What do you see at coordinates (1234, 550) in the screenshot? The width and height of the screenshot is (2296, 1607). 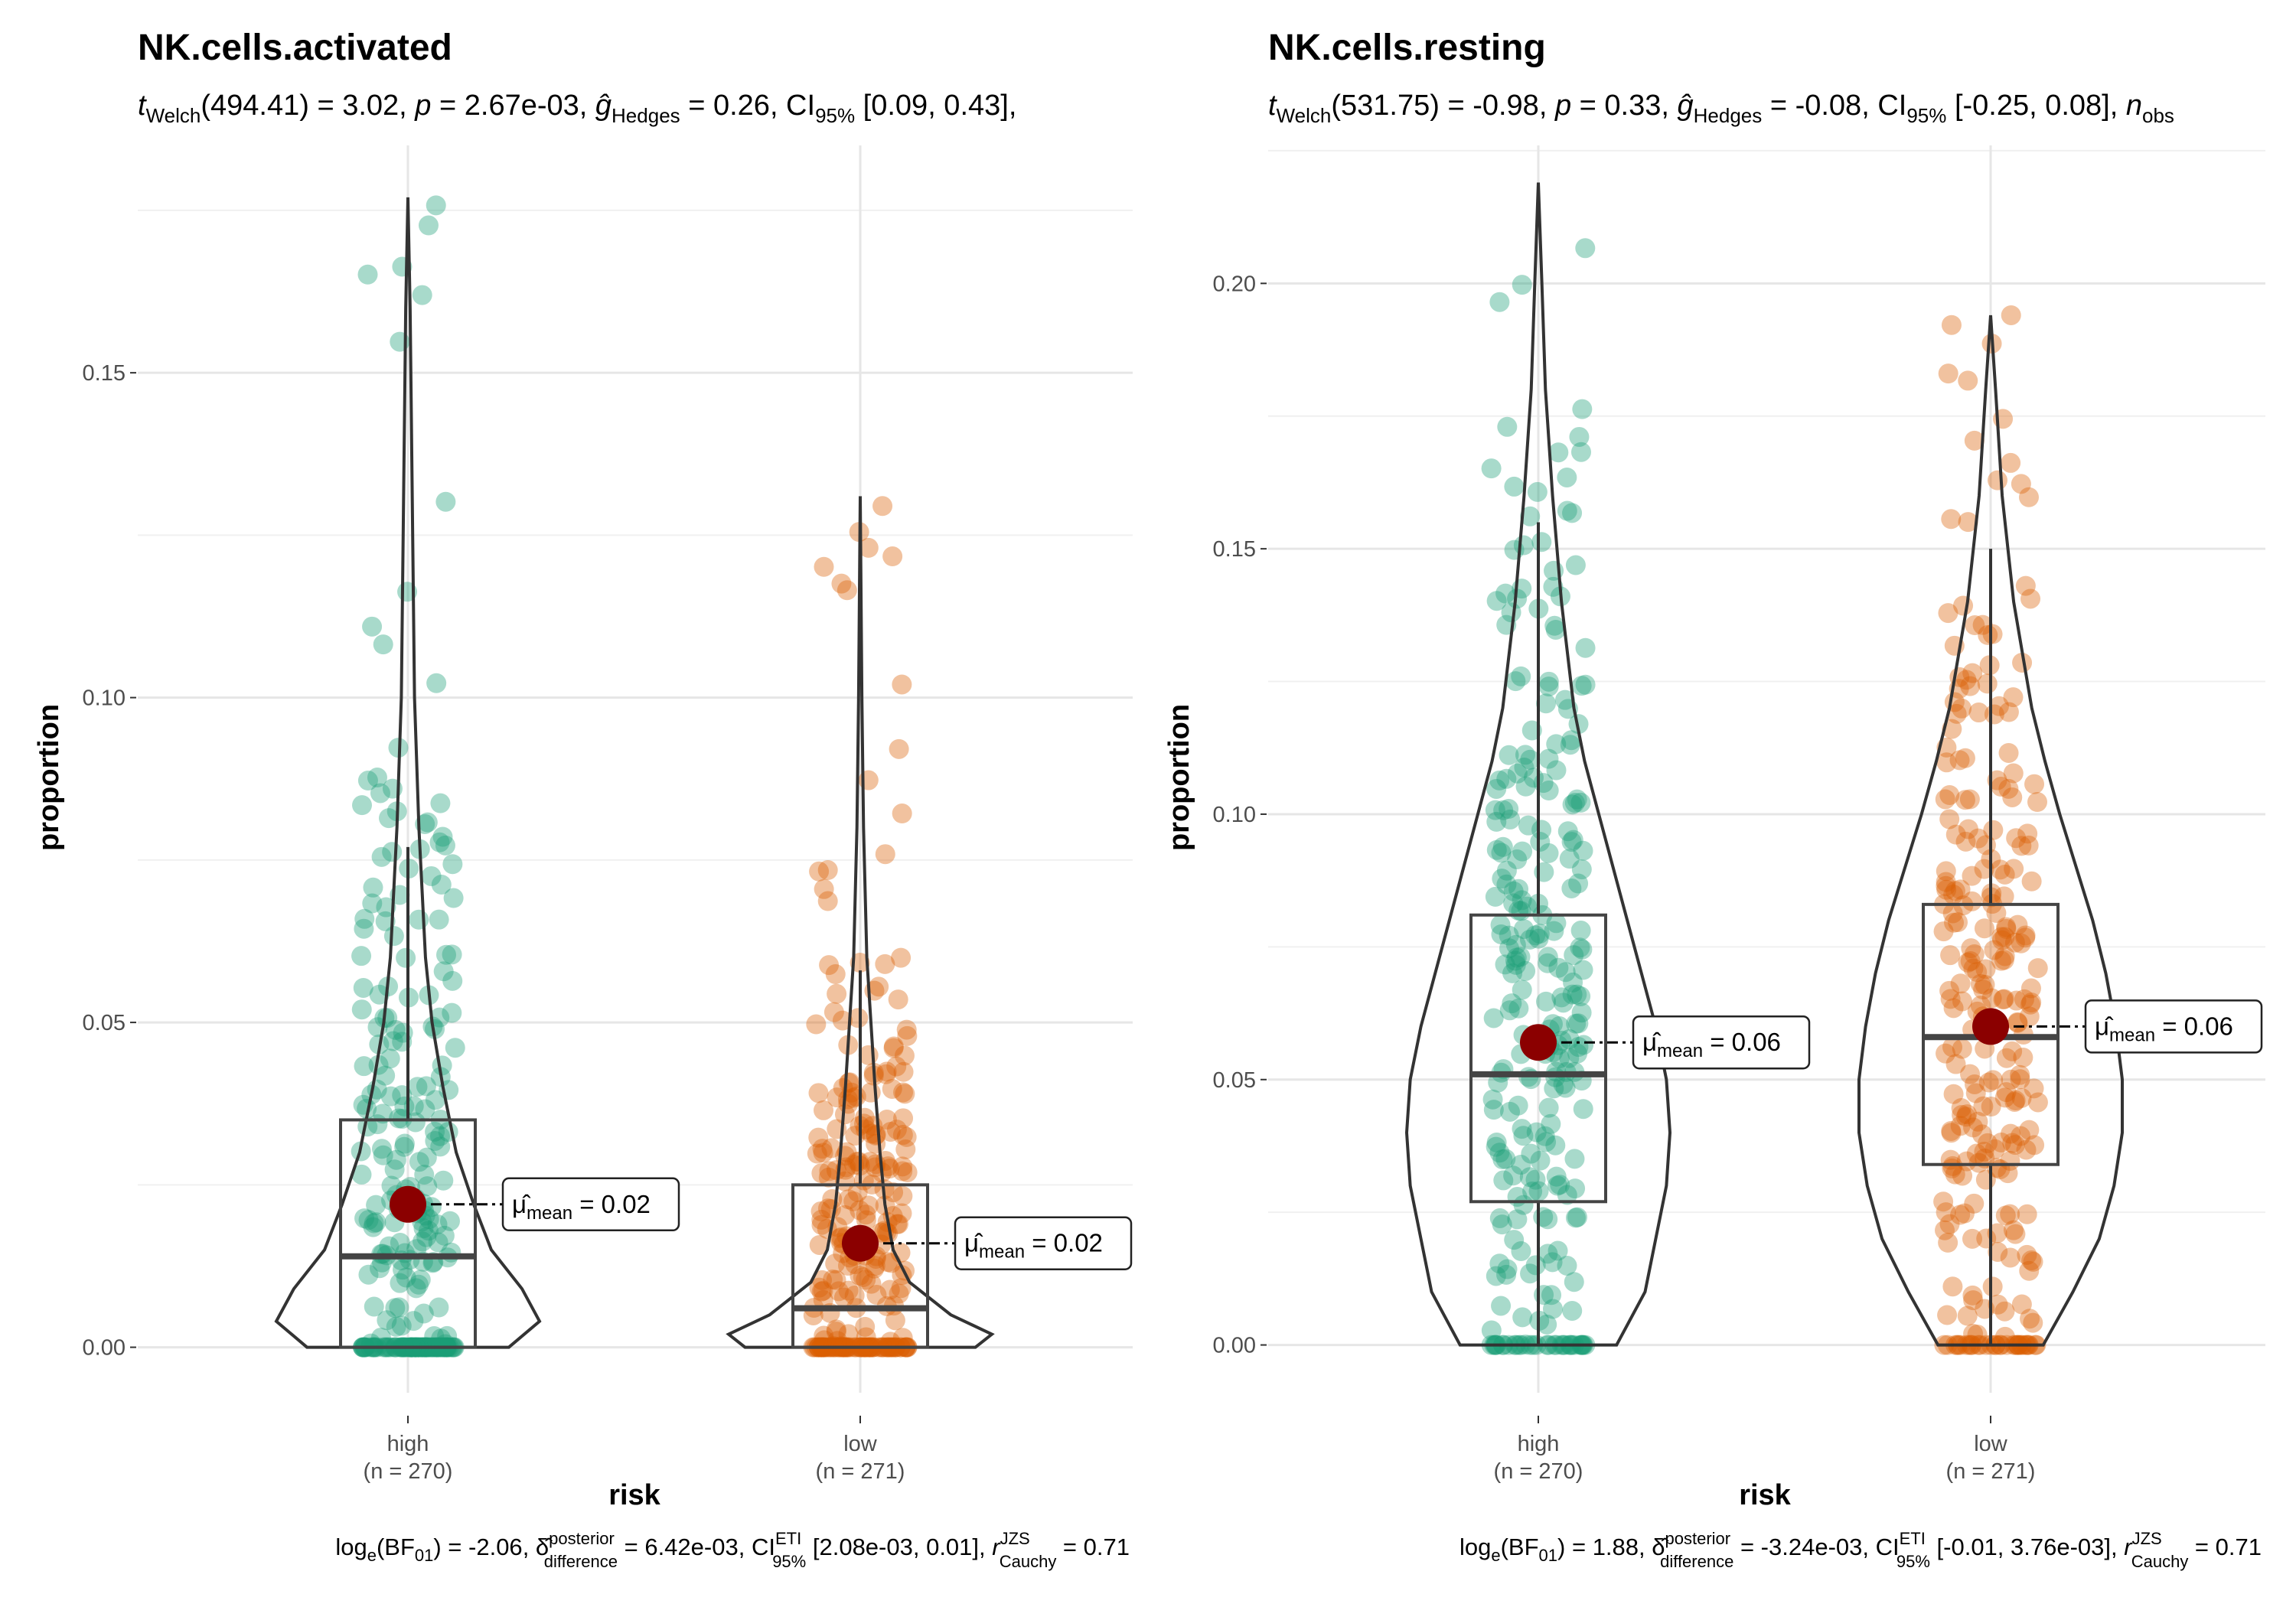 I see `y-tick-label: 0.15` at bounding box center [1234, 550].